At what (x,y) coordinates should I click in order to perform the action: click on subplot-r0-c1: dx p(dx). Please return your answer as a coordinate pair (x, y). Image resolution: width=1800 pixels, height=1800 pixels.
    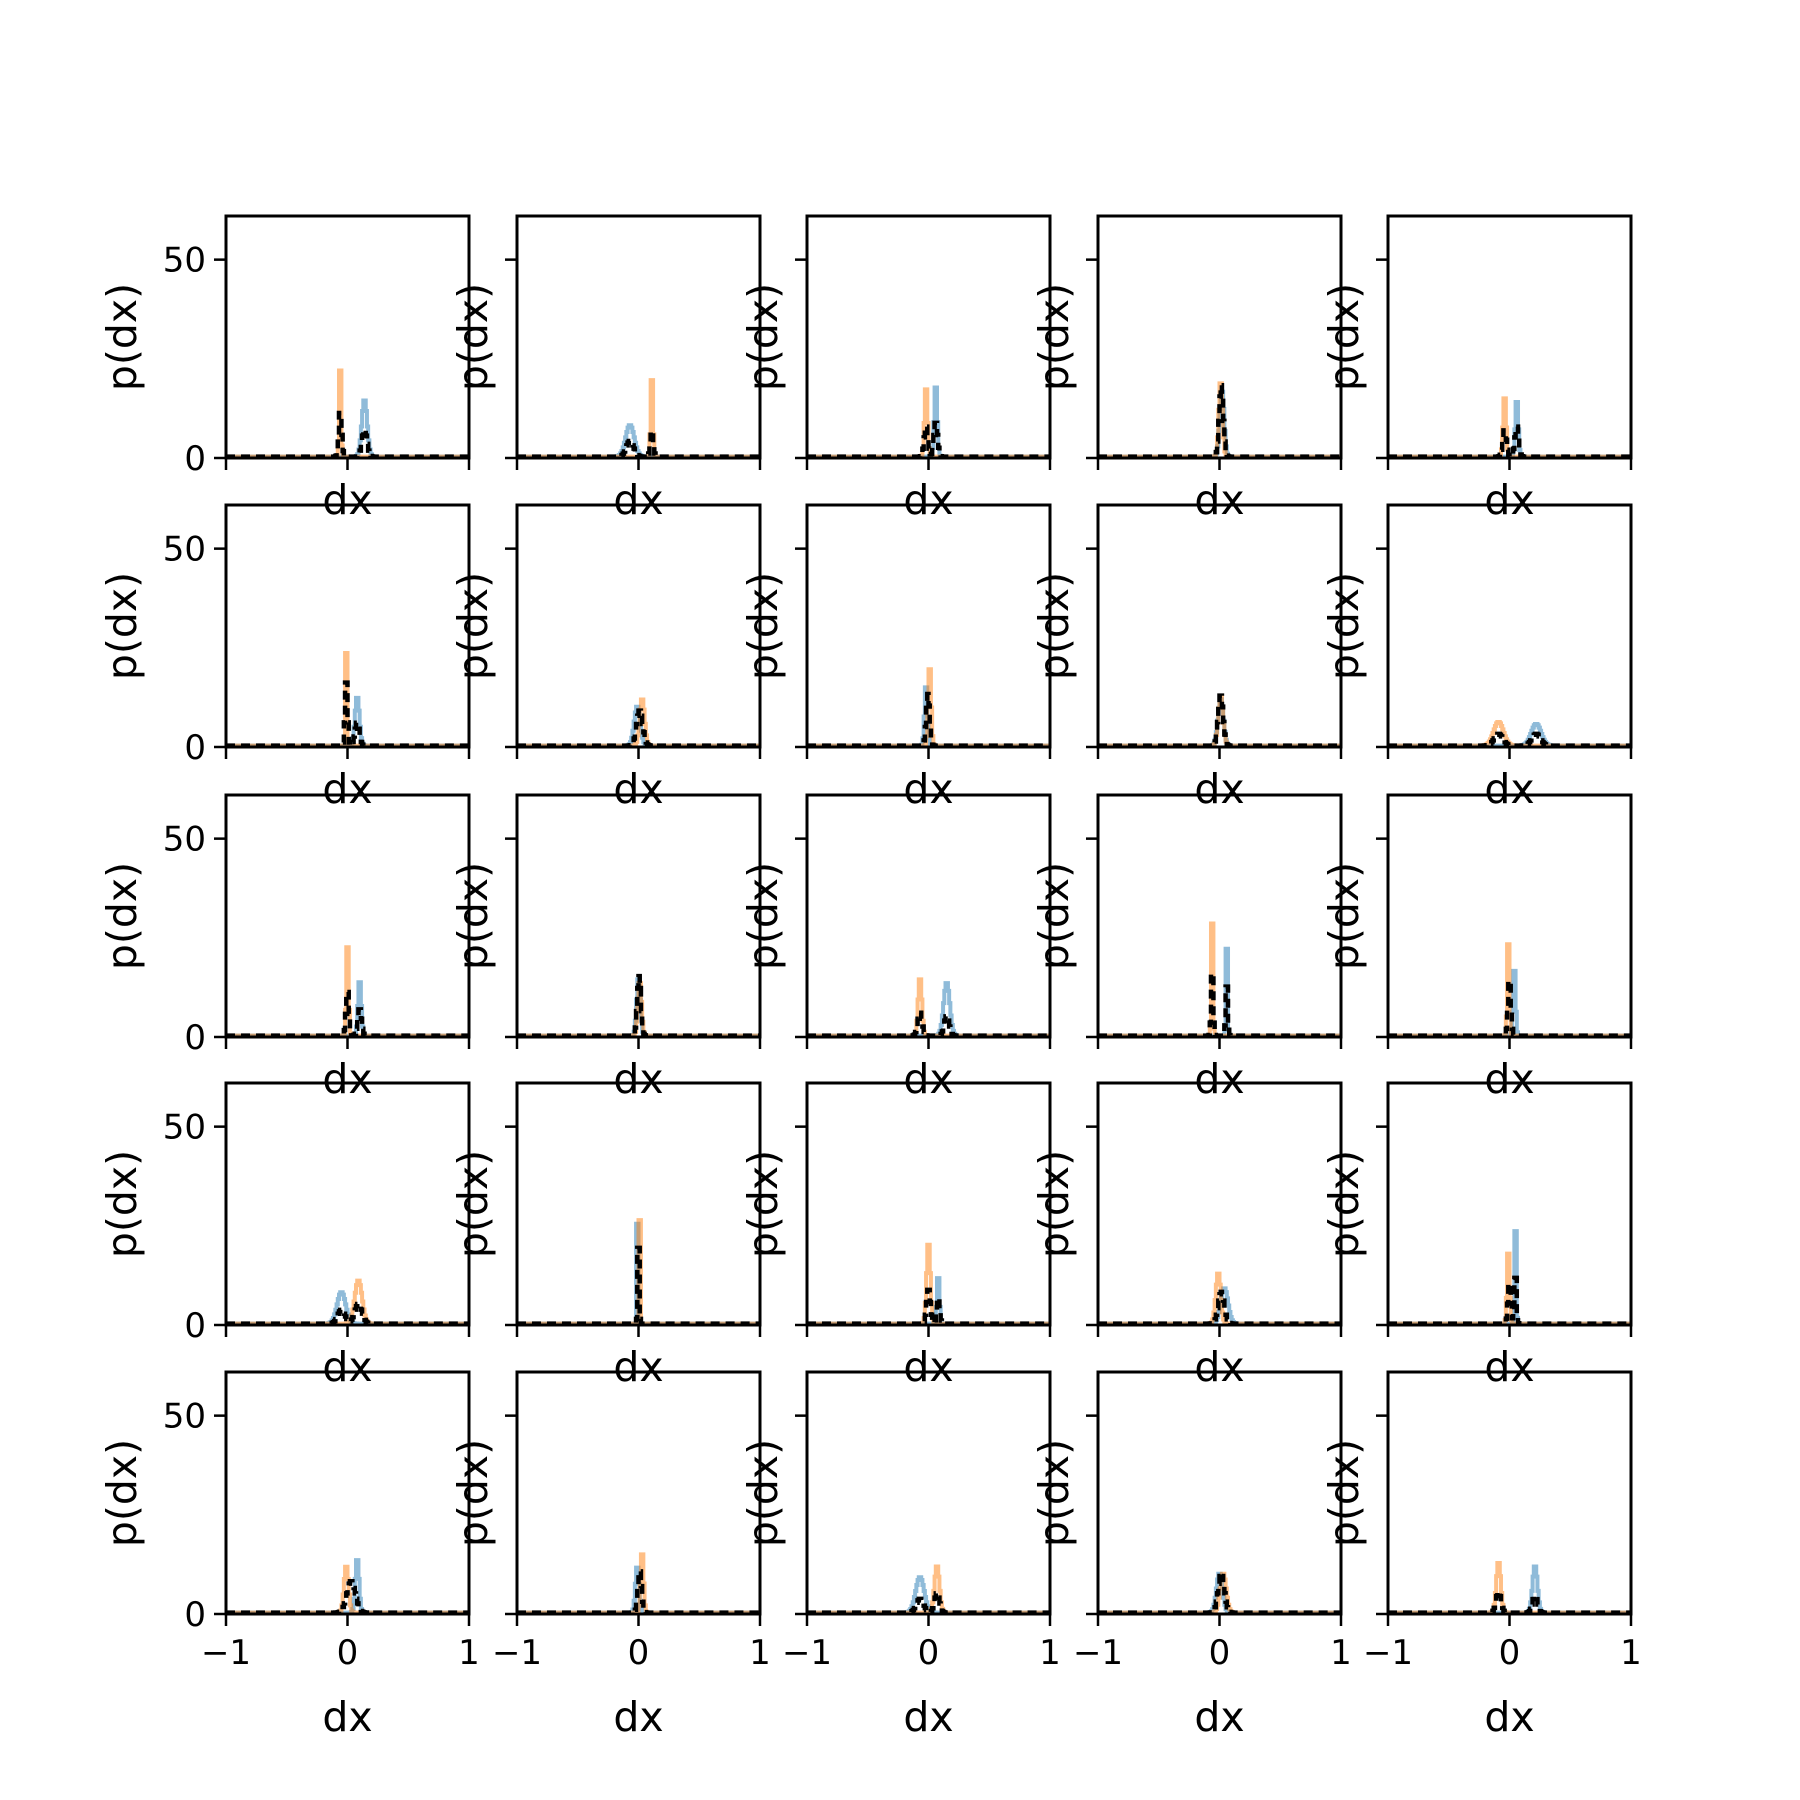
    Looking at the image, I should click on (605, 369).